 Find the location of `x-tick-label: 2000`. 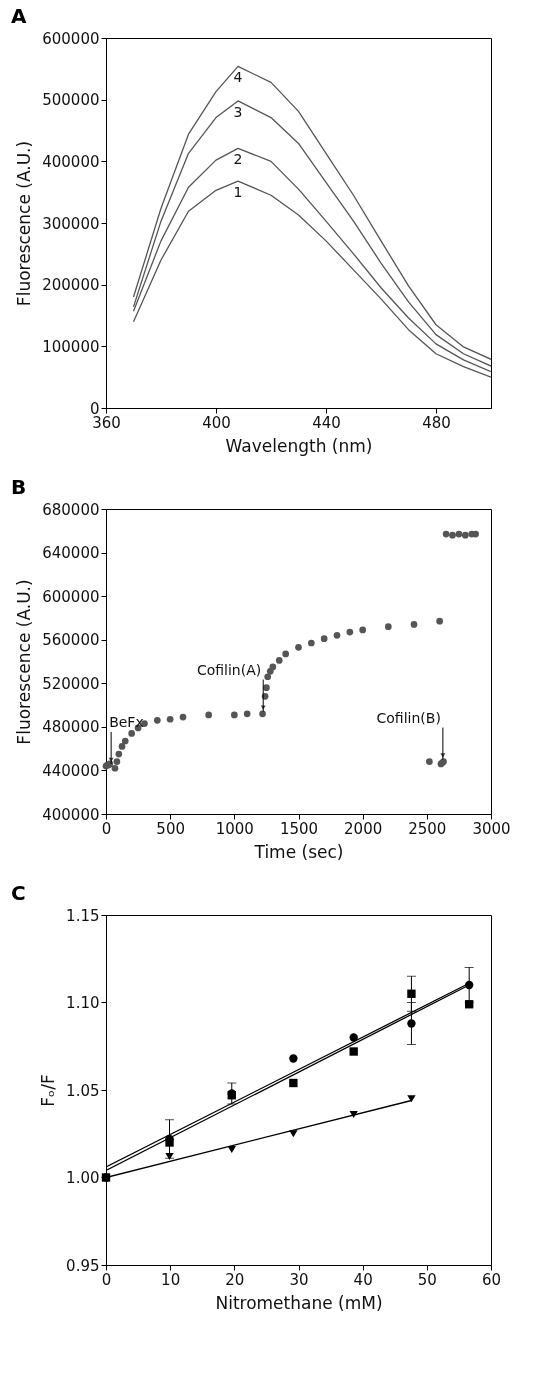

x-tick-label: 2000 is located at coordinates (363, 828).